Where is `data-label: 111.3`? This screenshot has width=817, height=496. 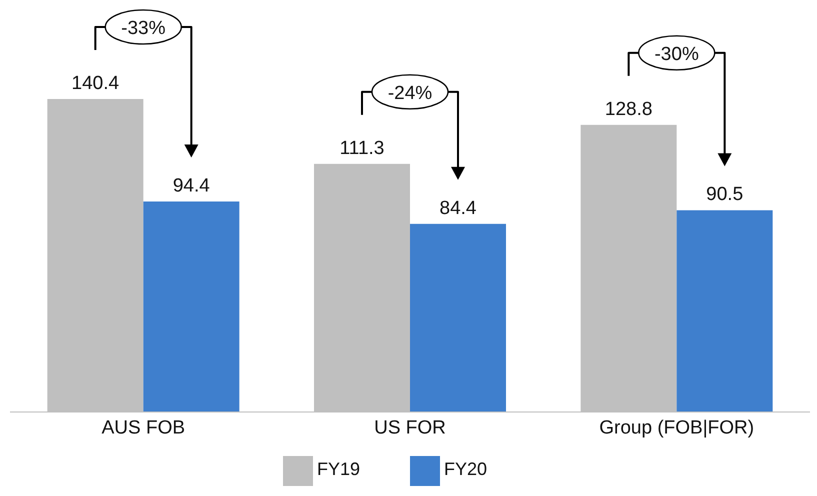 data-label: 111.3 is located at coordinates (362, 148).